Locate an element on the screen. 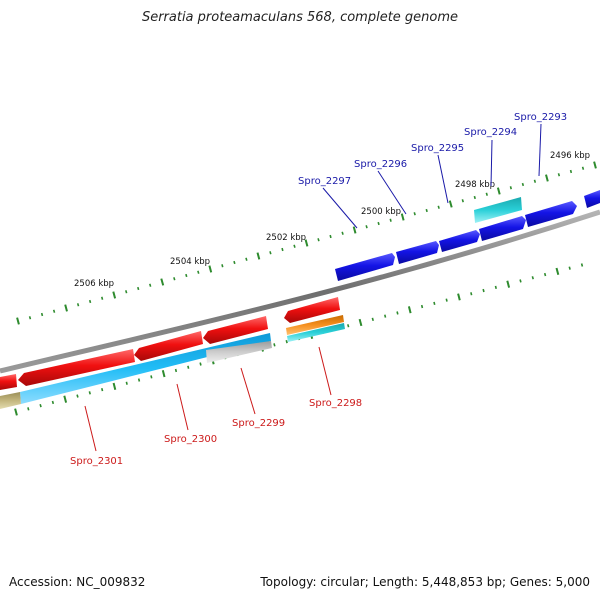 This screenshot has height=600, width=600. gene-label-spro-2298: Spro_2298 is located at coordinates (335, 403).